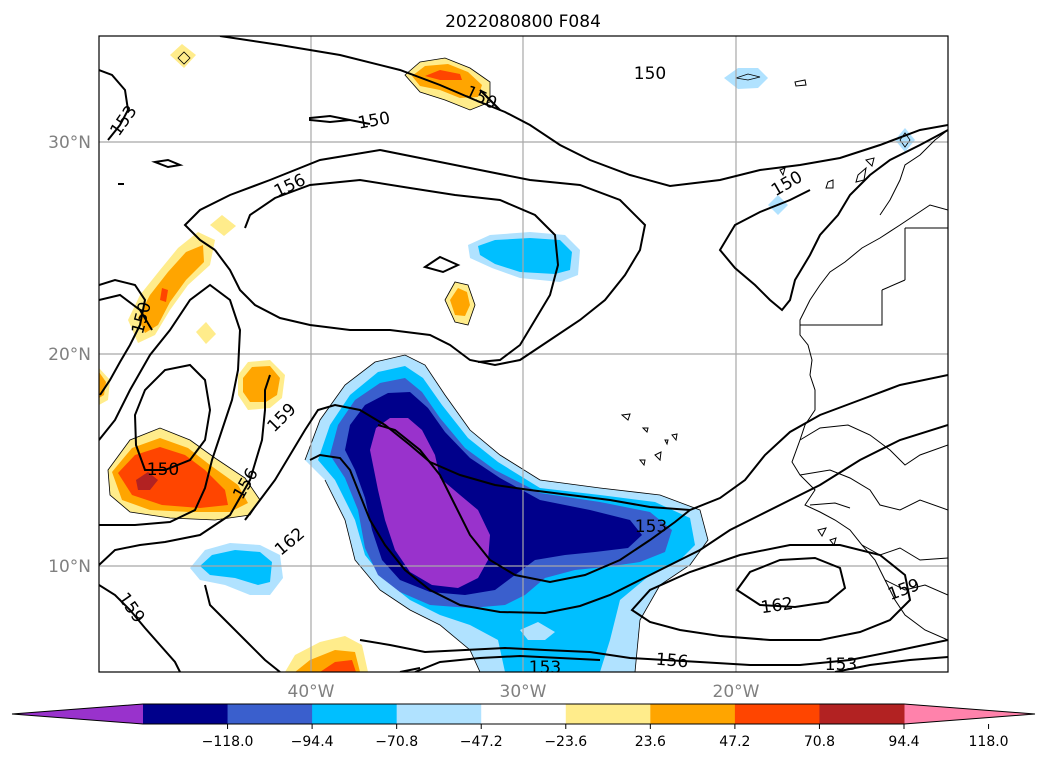 This screenshot has height=763, width=1047. Describe the element at coordinates (736, 692) in the screenshot. I see `lon-label: 20°W` at that location.